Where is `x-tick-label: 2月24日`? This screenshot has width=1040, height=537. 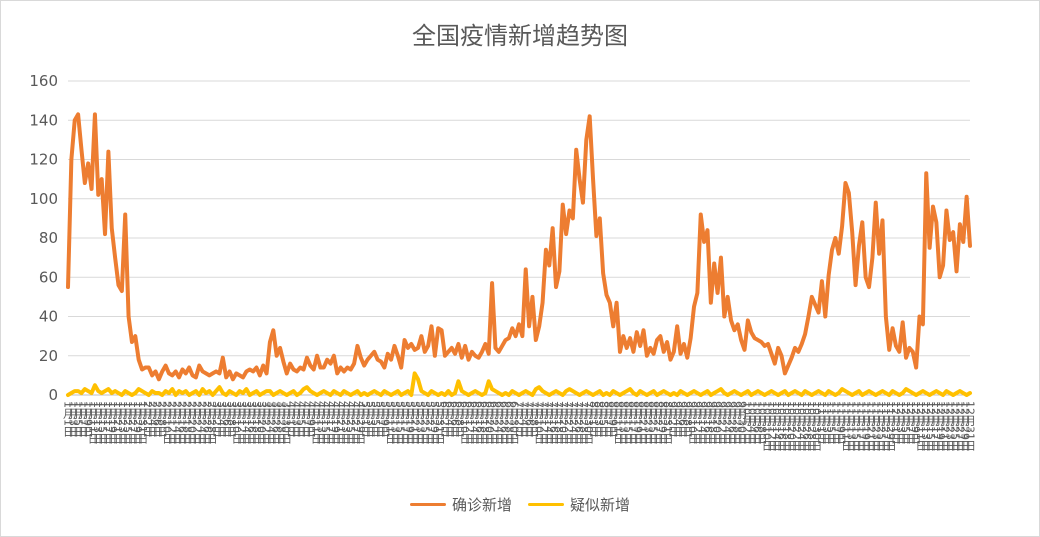 x-tick-label: 2月24日 is located at coordinates (201, 422).